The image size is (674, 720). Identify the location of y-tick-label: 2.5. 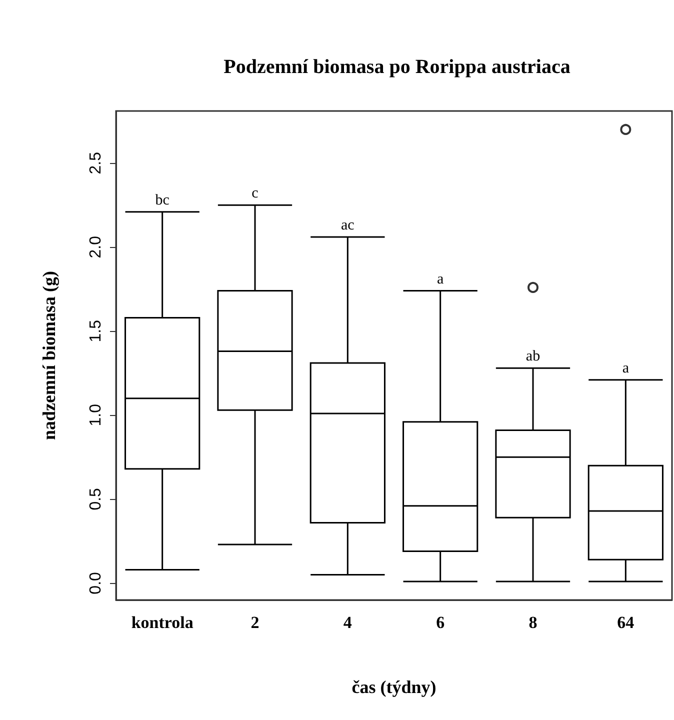
(96, 163).